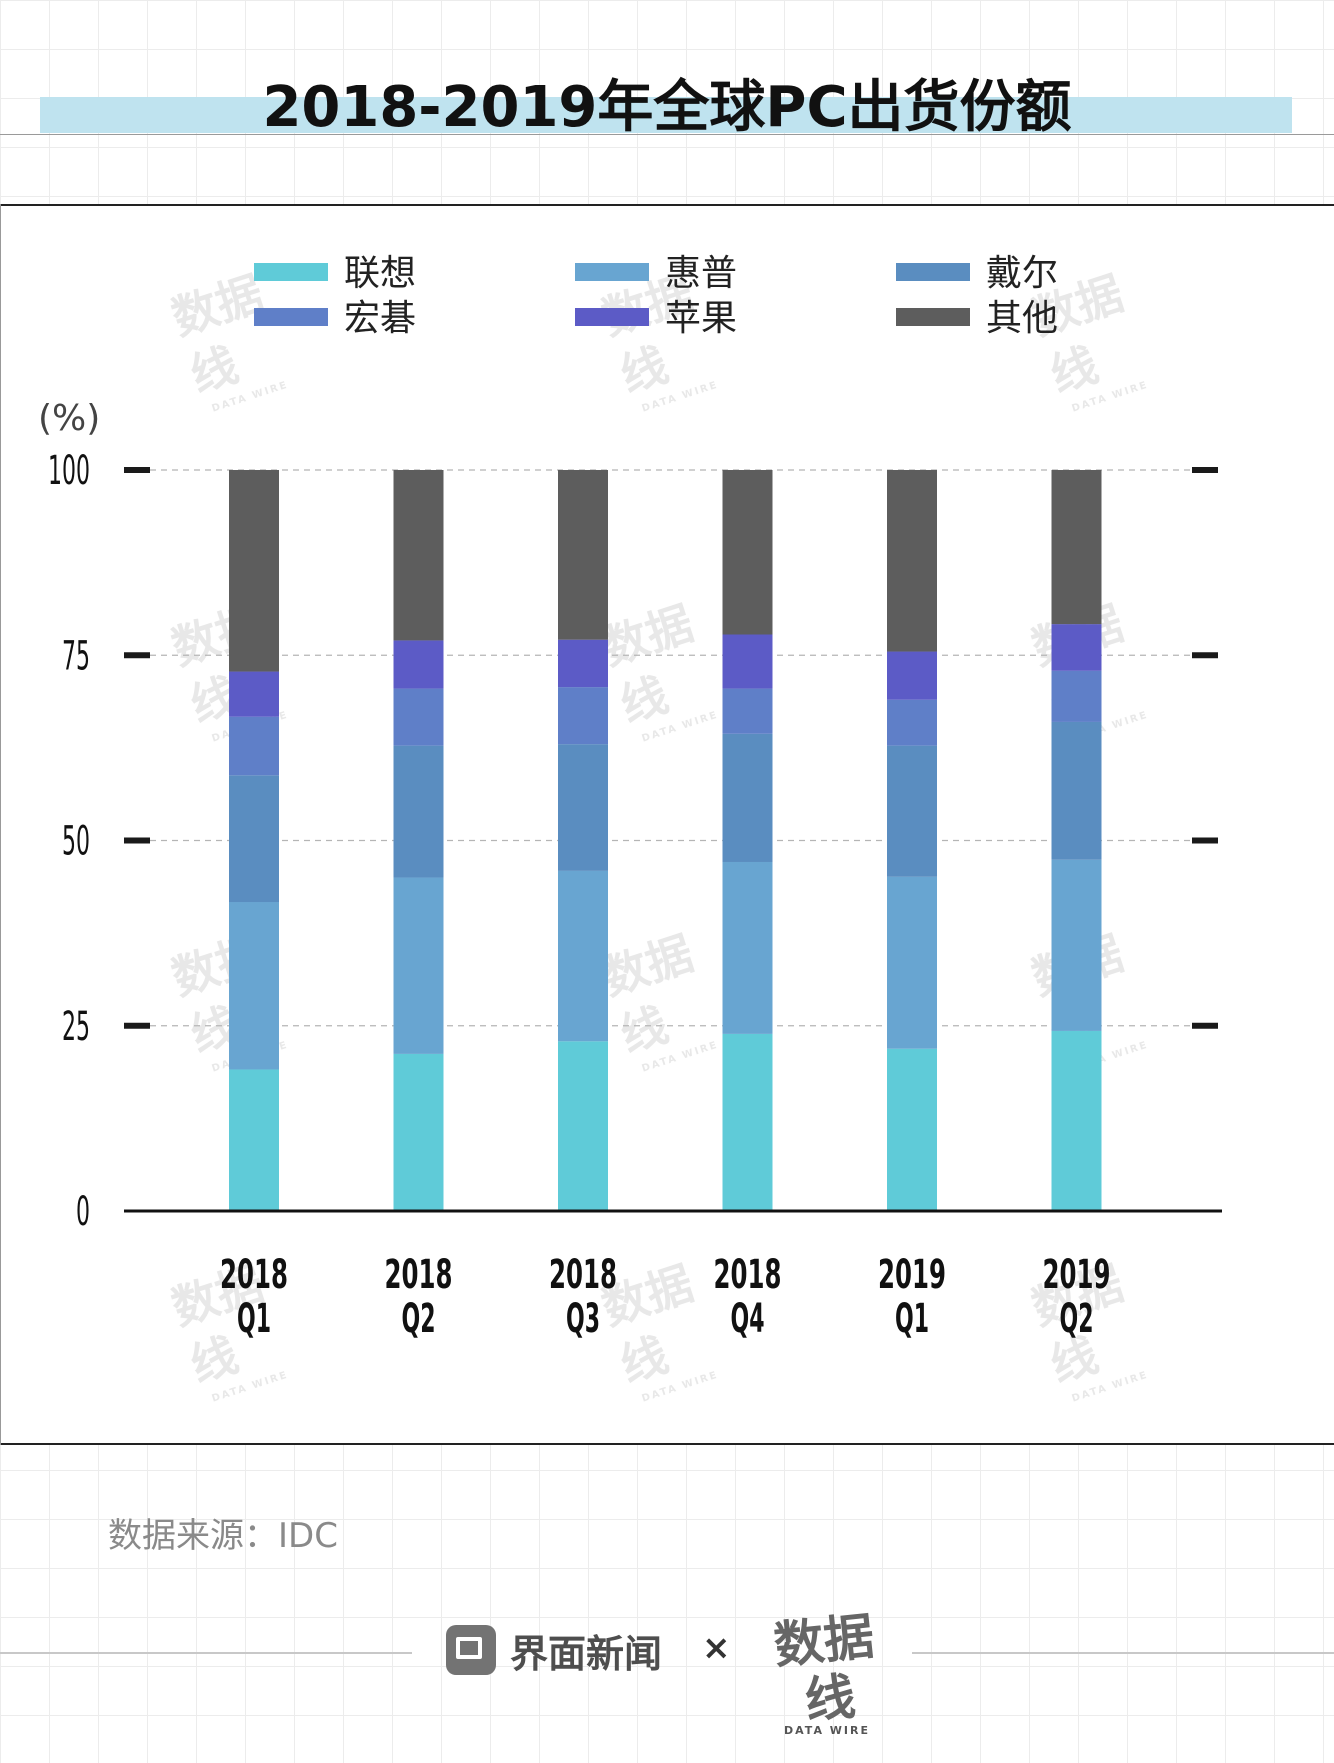 This screenshot has width=1334, height=1763. I want to click on x-tick-label: Q3, so click(583, 1319).